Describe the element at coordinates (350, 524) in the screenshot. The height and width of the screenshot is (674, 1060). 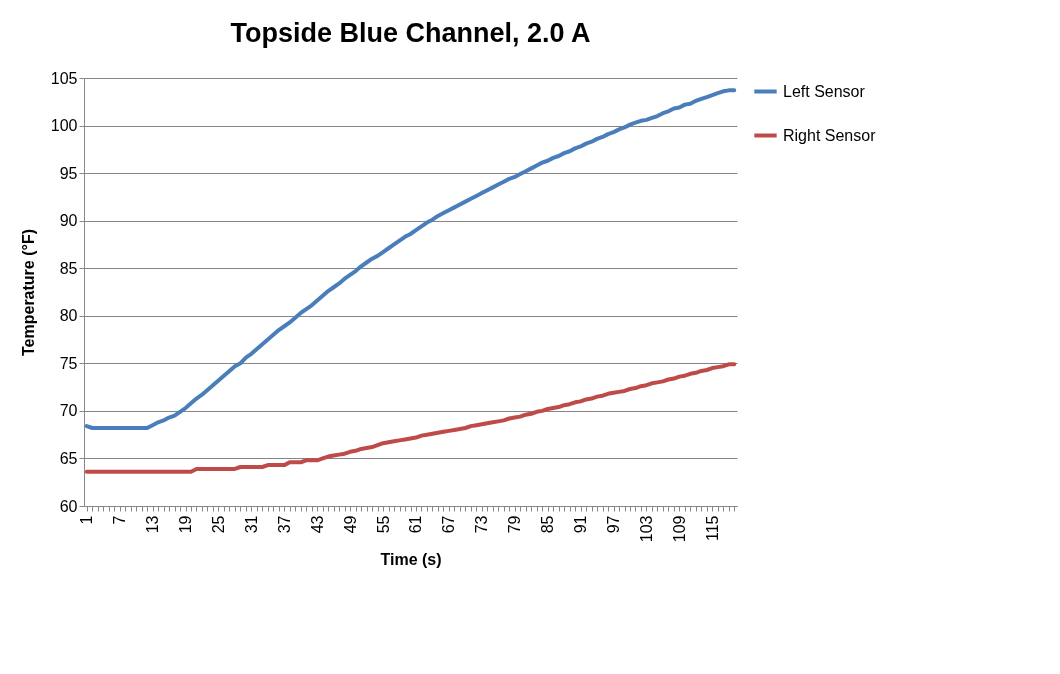
I see `x-tick-label: 49` at that location.